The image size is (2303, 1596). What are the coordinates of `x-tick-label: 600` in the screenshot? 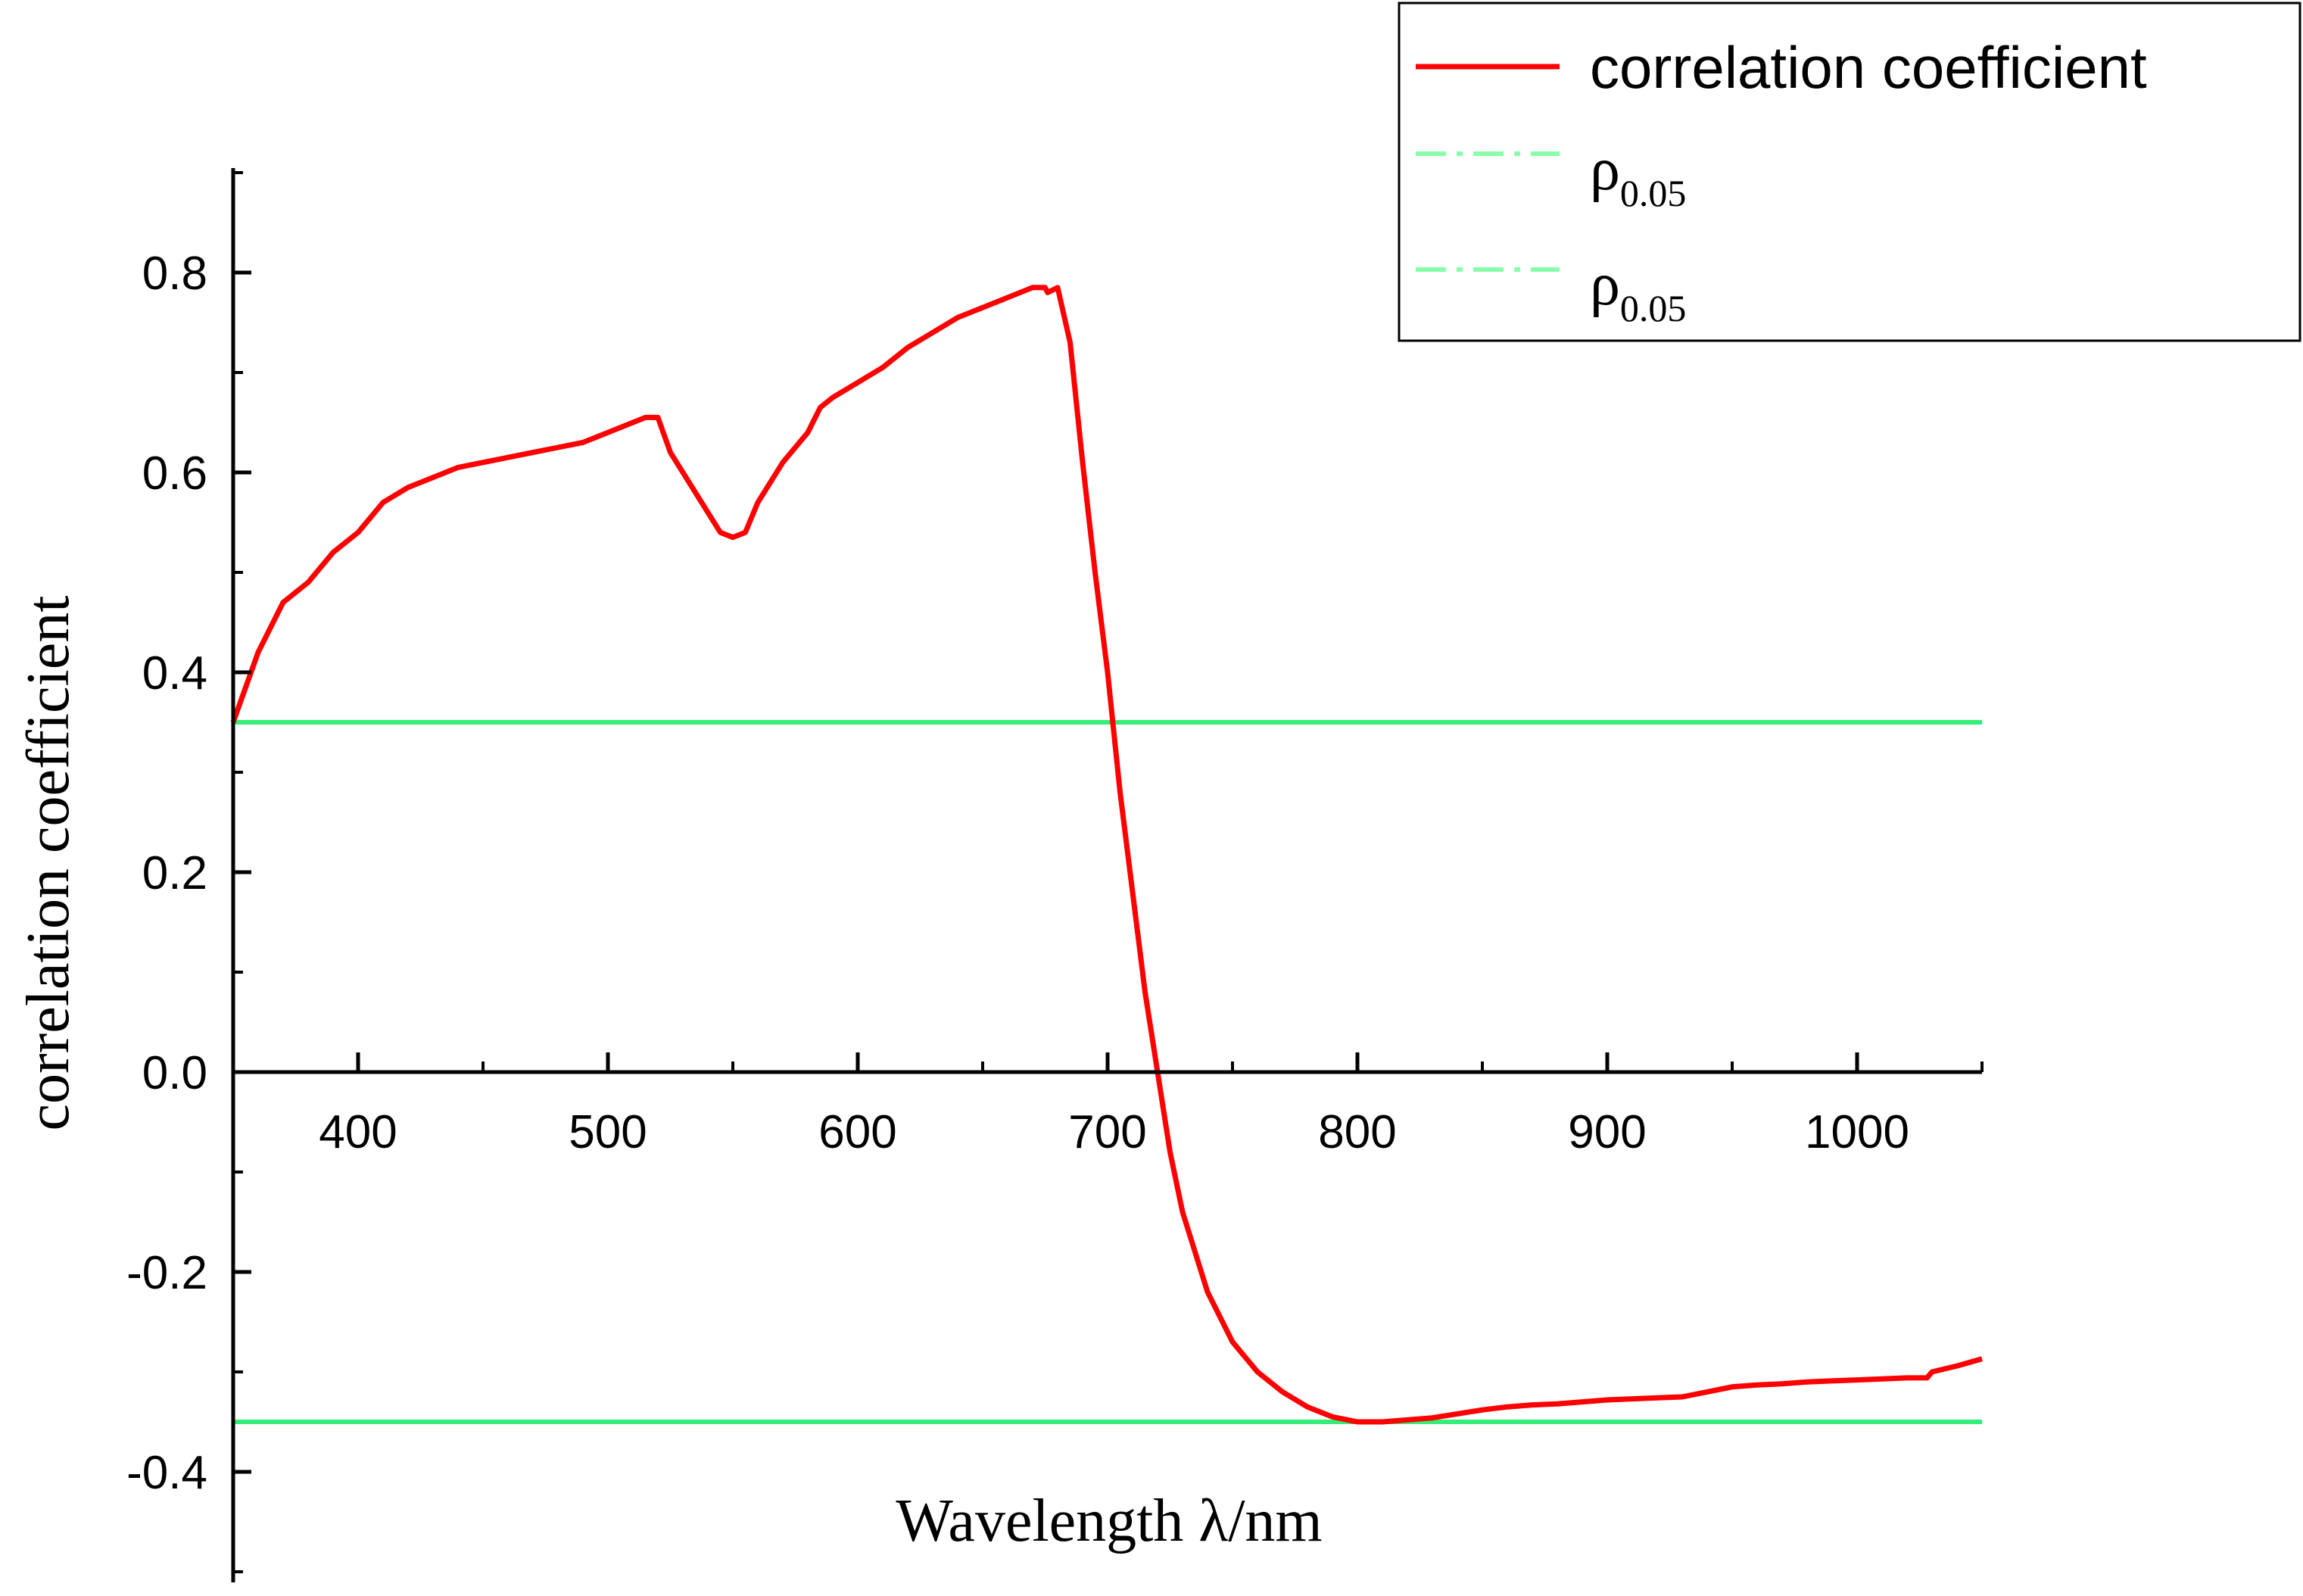 It's located at (857, 1132).